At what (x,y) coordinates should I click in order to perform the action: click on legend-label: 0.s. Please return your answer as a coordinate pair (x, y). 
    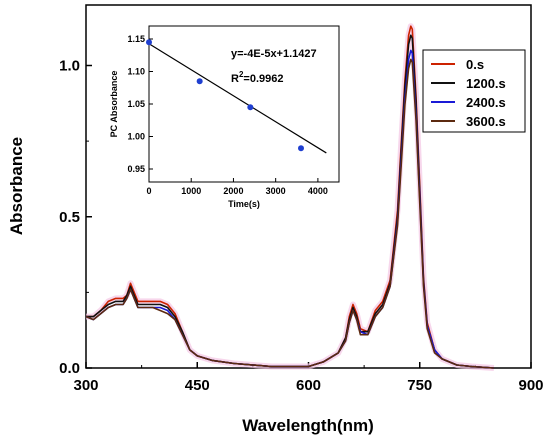
    Looking at the image, I should click on (475, 64).